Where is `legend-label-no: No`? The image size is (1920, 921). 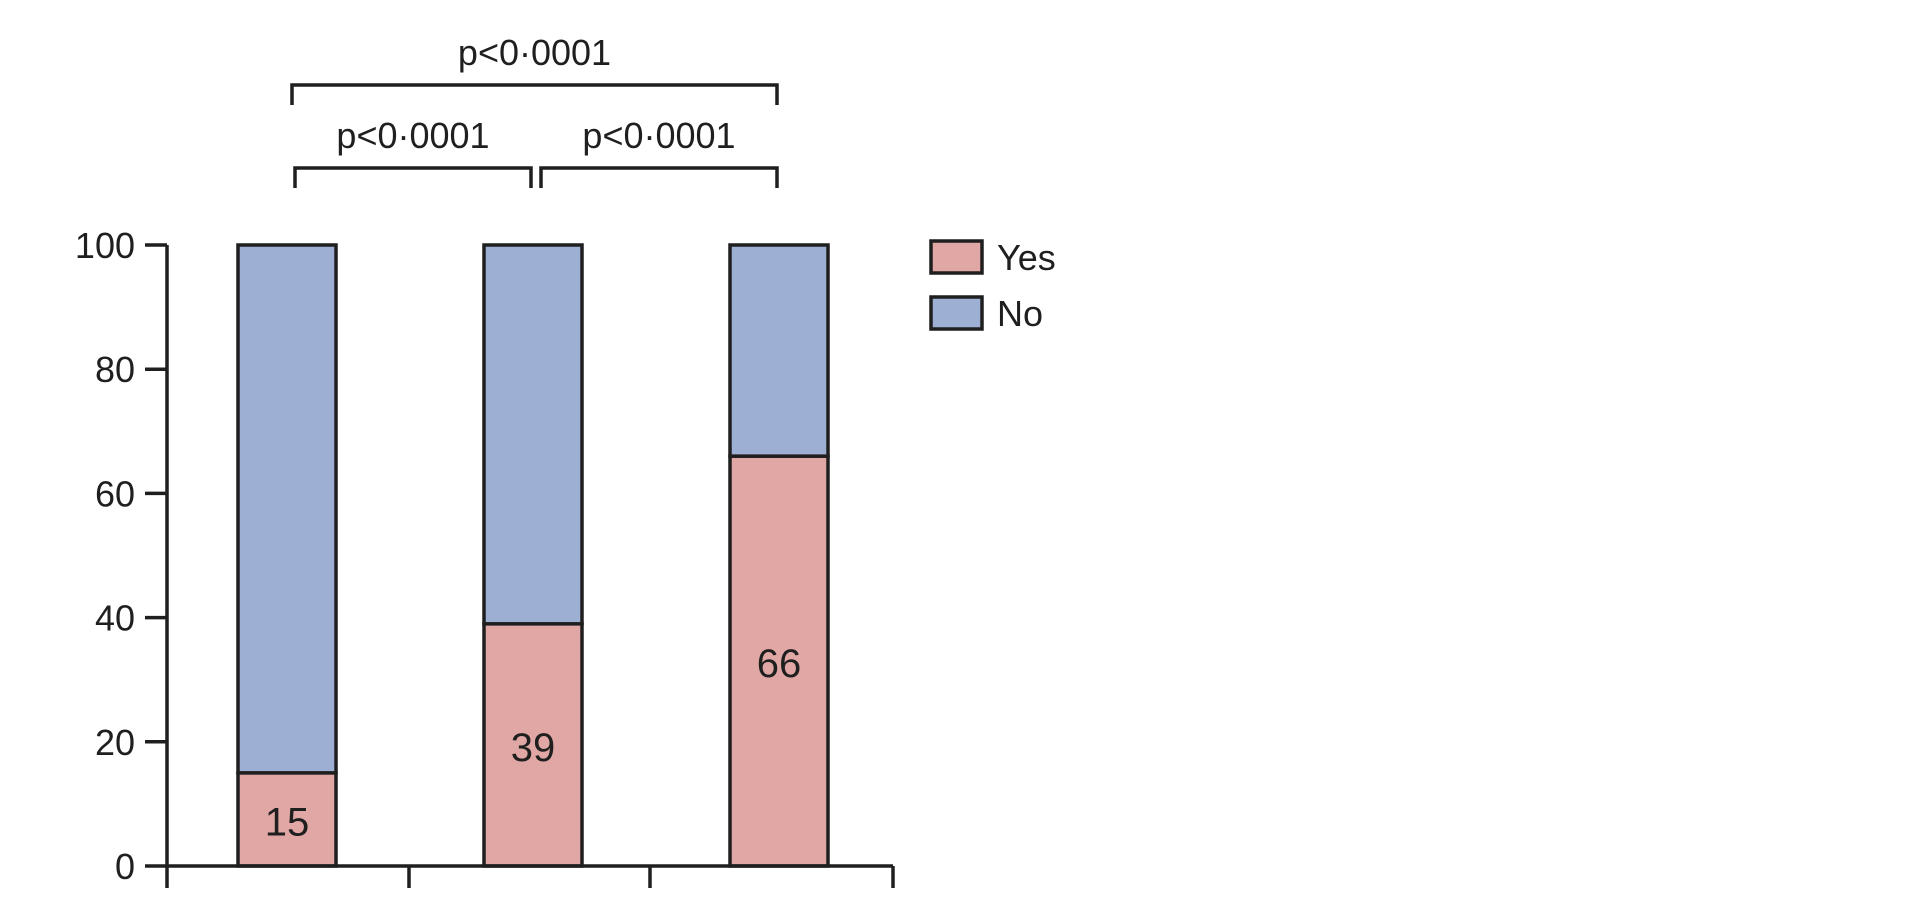
legend-label-no: No is located at coordinates (1020, 313).